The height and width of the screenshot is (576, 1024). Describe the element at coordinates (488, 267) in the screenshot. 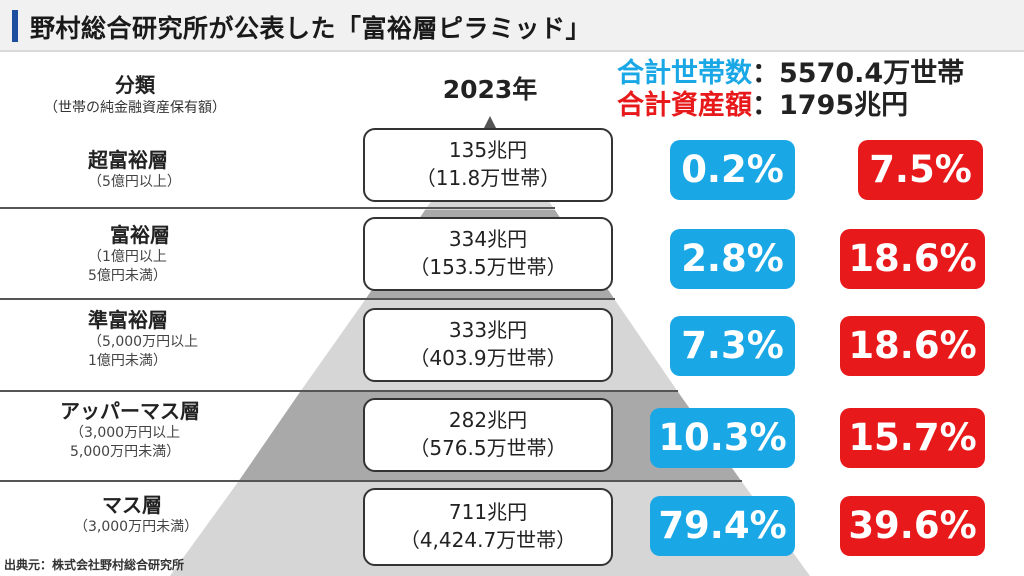

I see `tier-households: （153.5万世帯）` at that location.